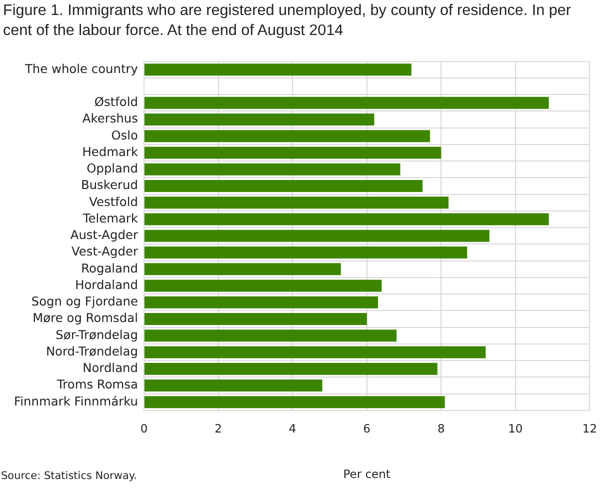  I want to click on y-tick-label: Finnmark Finnmárku, so click(76, 401).